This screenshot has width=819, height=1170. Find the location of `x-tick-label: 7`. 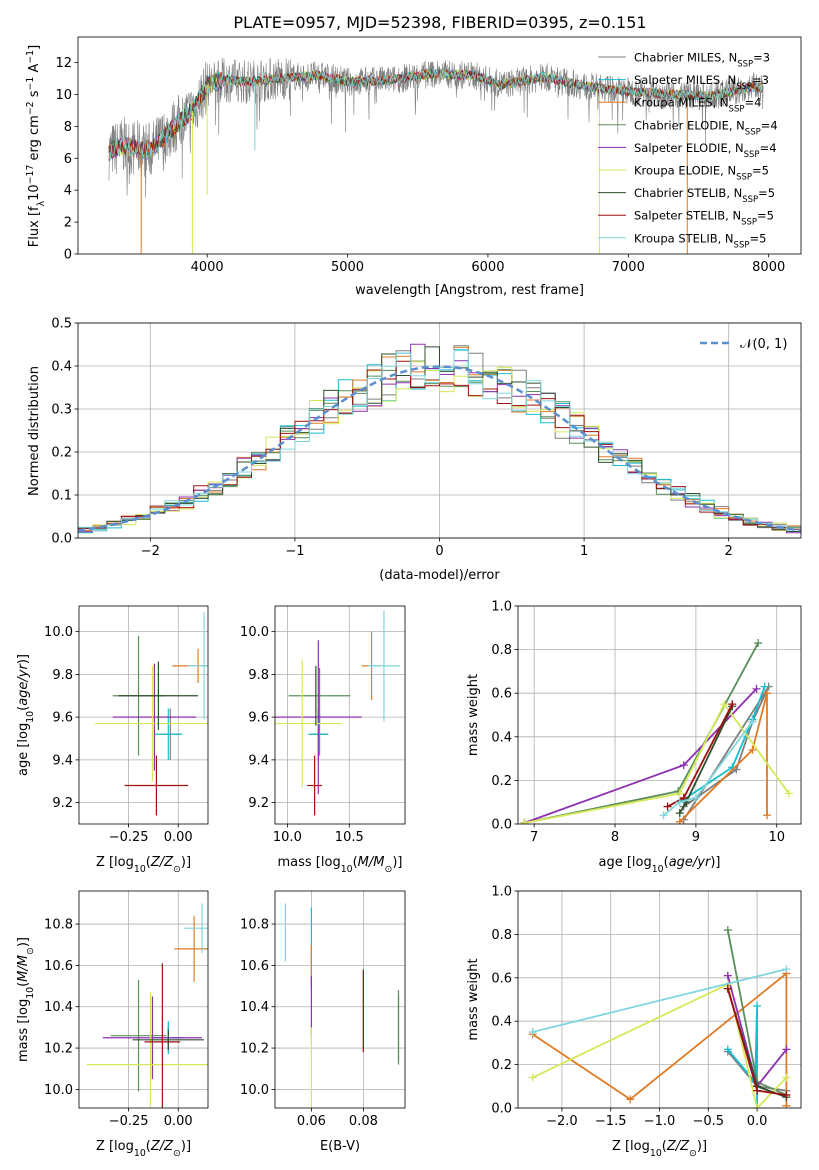

x-tick-label: 7 is located at coordinates (534, 837).